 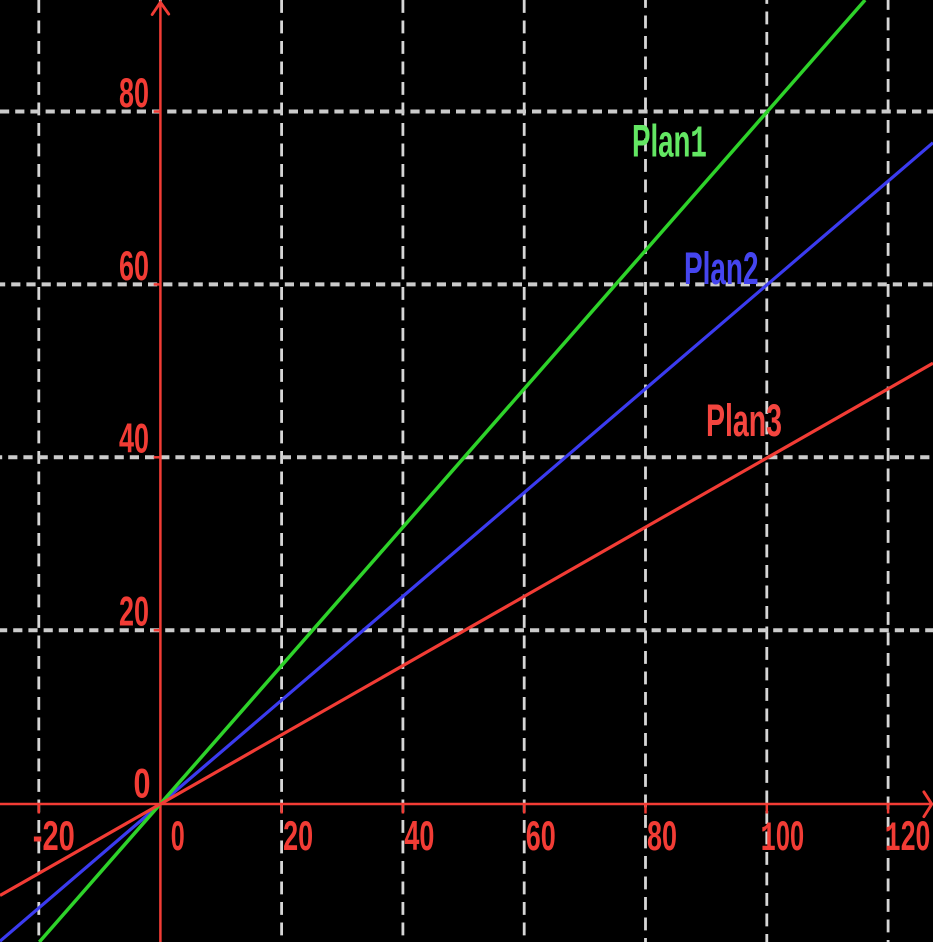 What do you see at coordinates (721, 268) in the screenshot?
I see `svg-text: Plan2` at bounding box center [721, 268].